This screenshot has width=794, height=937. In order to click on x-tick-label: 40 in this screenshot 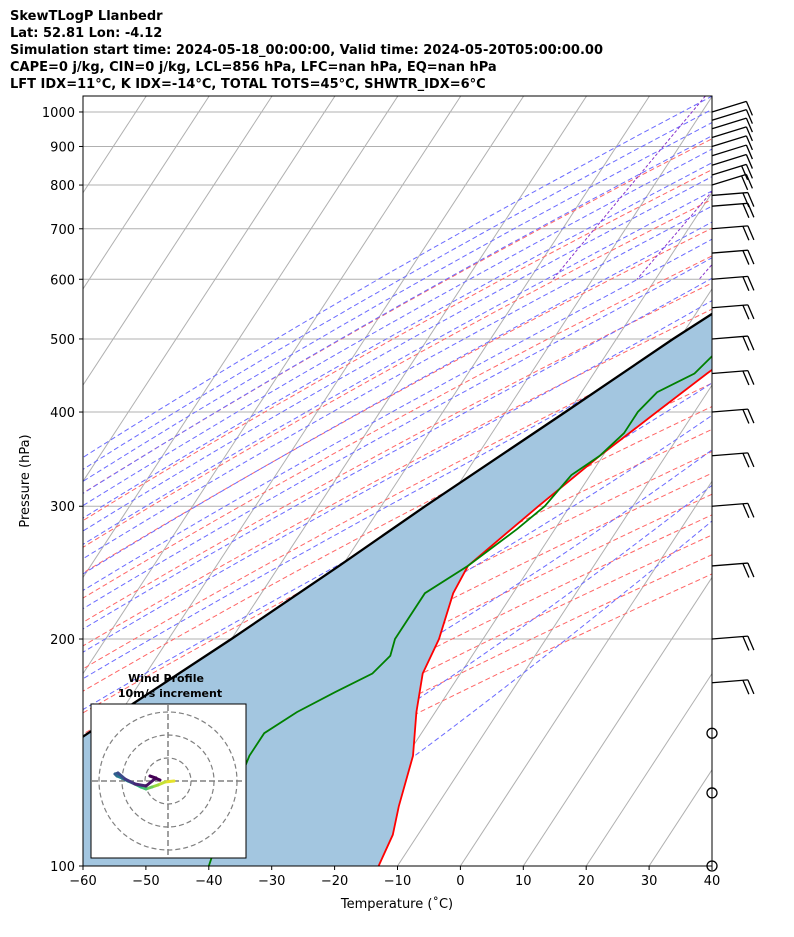, I will do `click(712, 881)`.